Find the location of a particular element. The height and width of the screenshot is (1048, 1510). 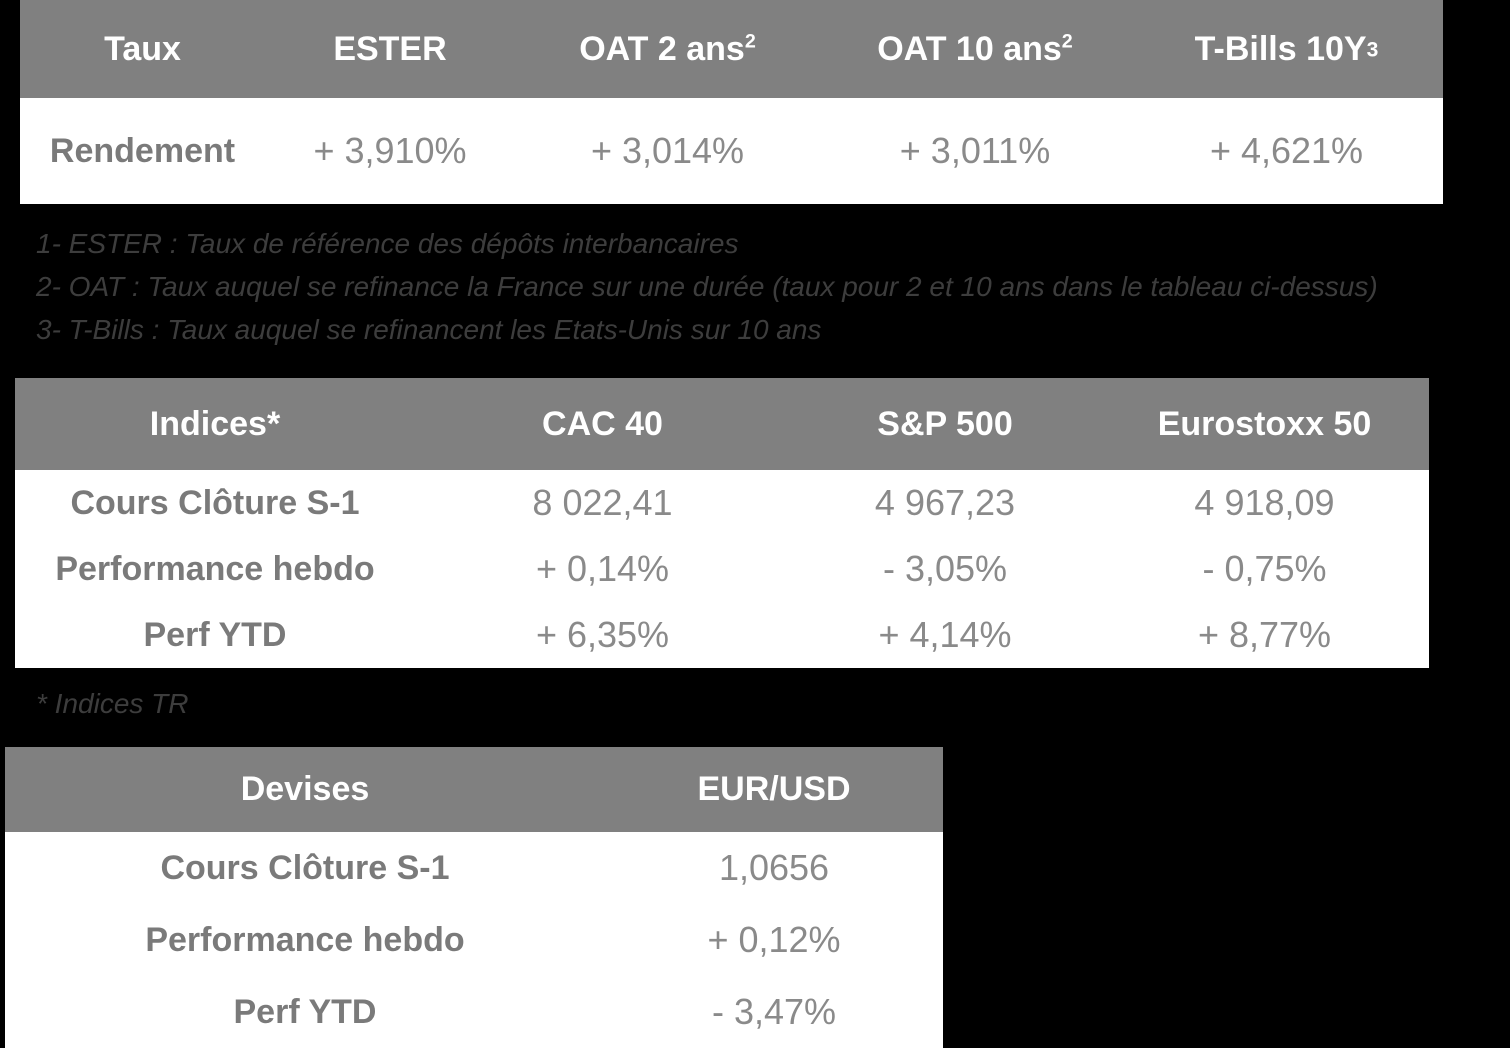

table-row: Performance hebdo + 0,12% is located at coordinates (474, 940).